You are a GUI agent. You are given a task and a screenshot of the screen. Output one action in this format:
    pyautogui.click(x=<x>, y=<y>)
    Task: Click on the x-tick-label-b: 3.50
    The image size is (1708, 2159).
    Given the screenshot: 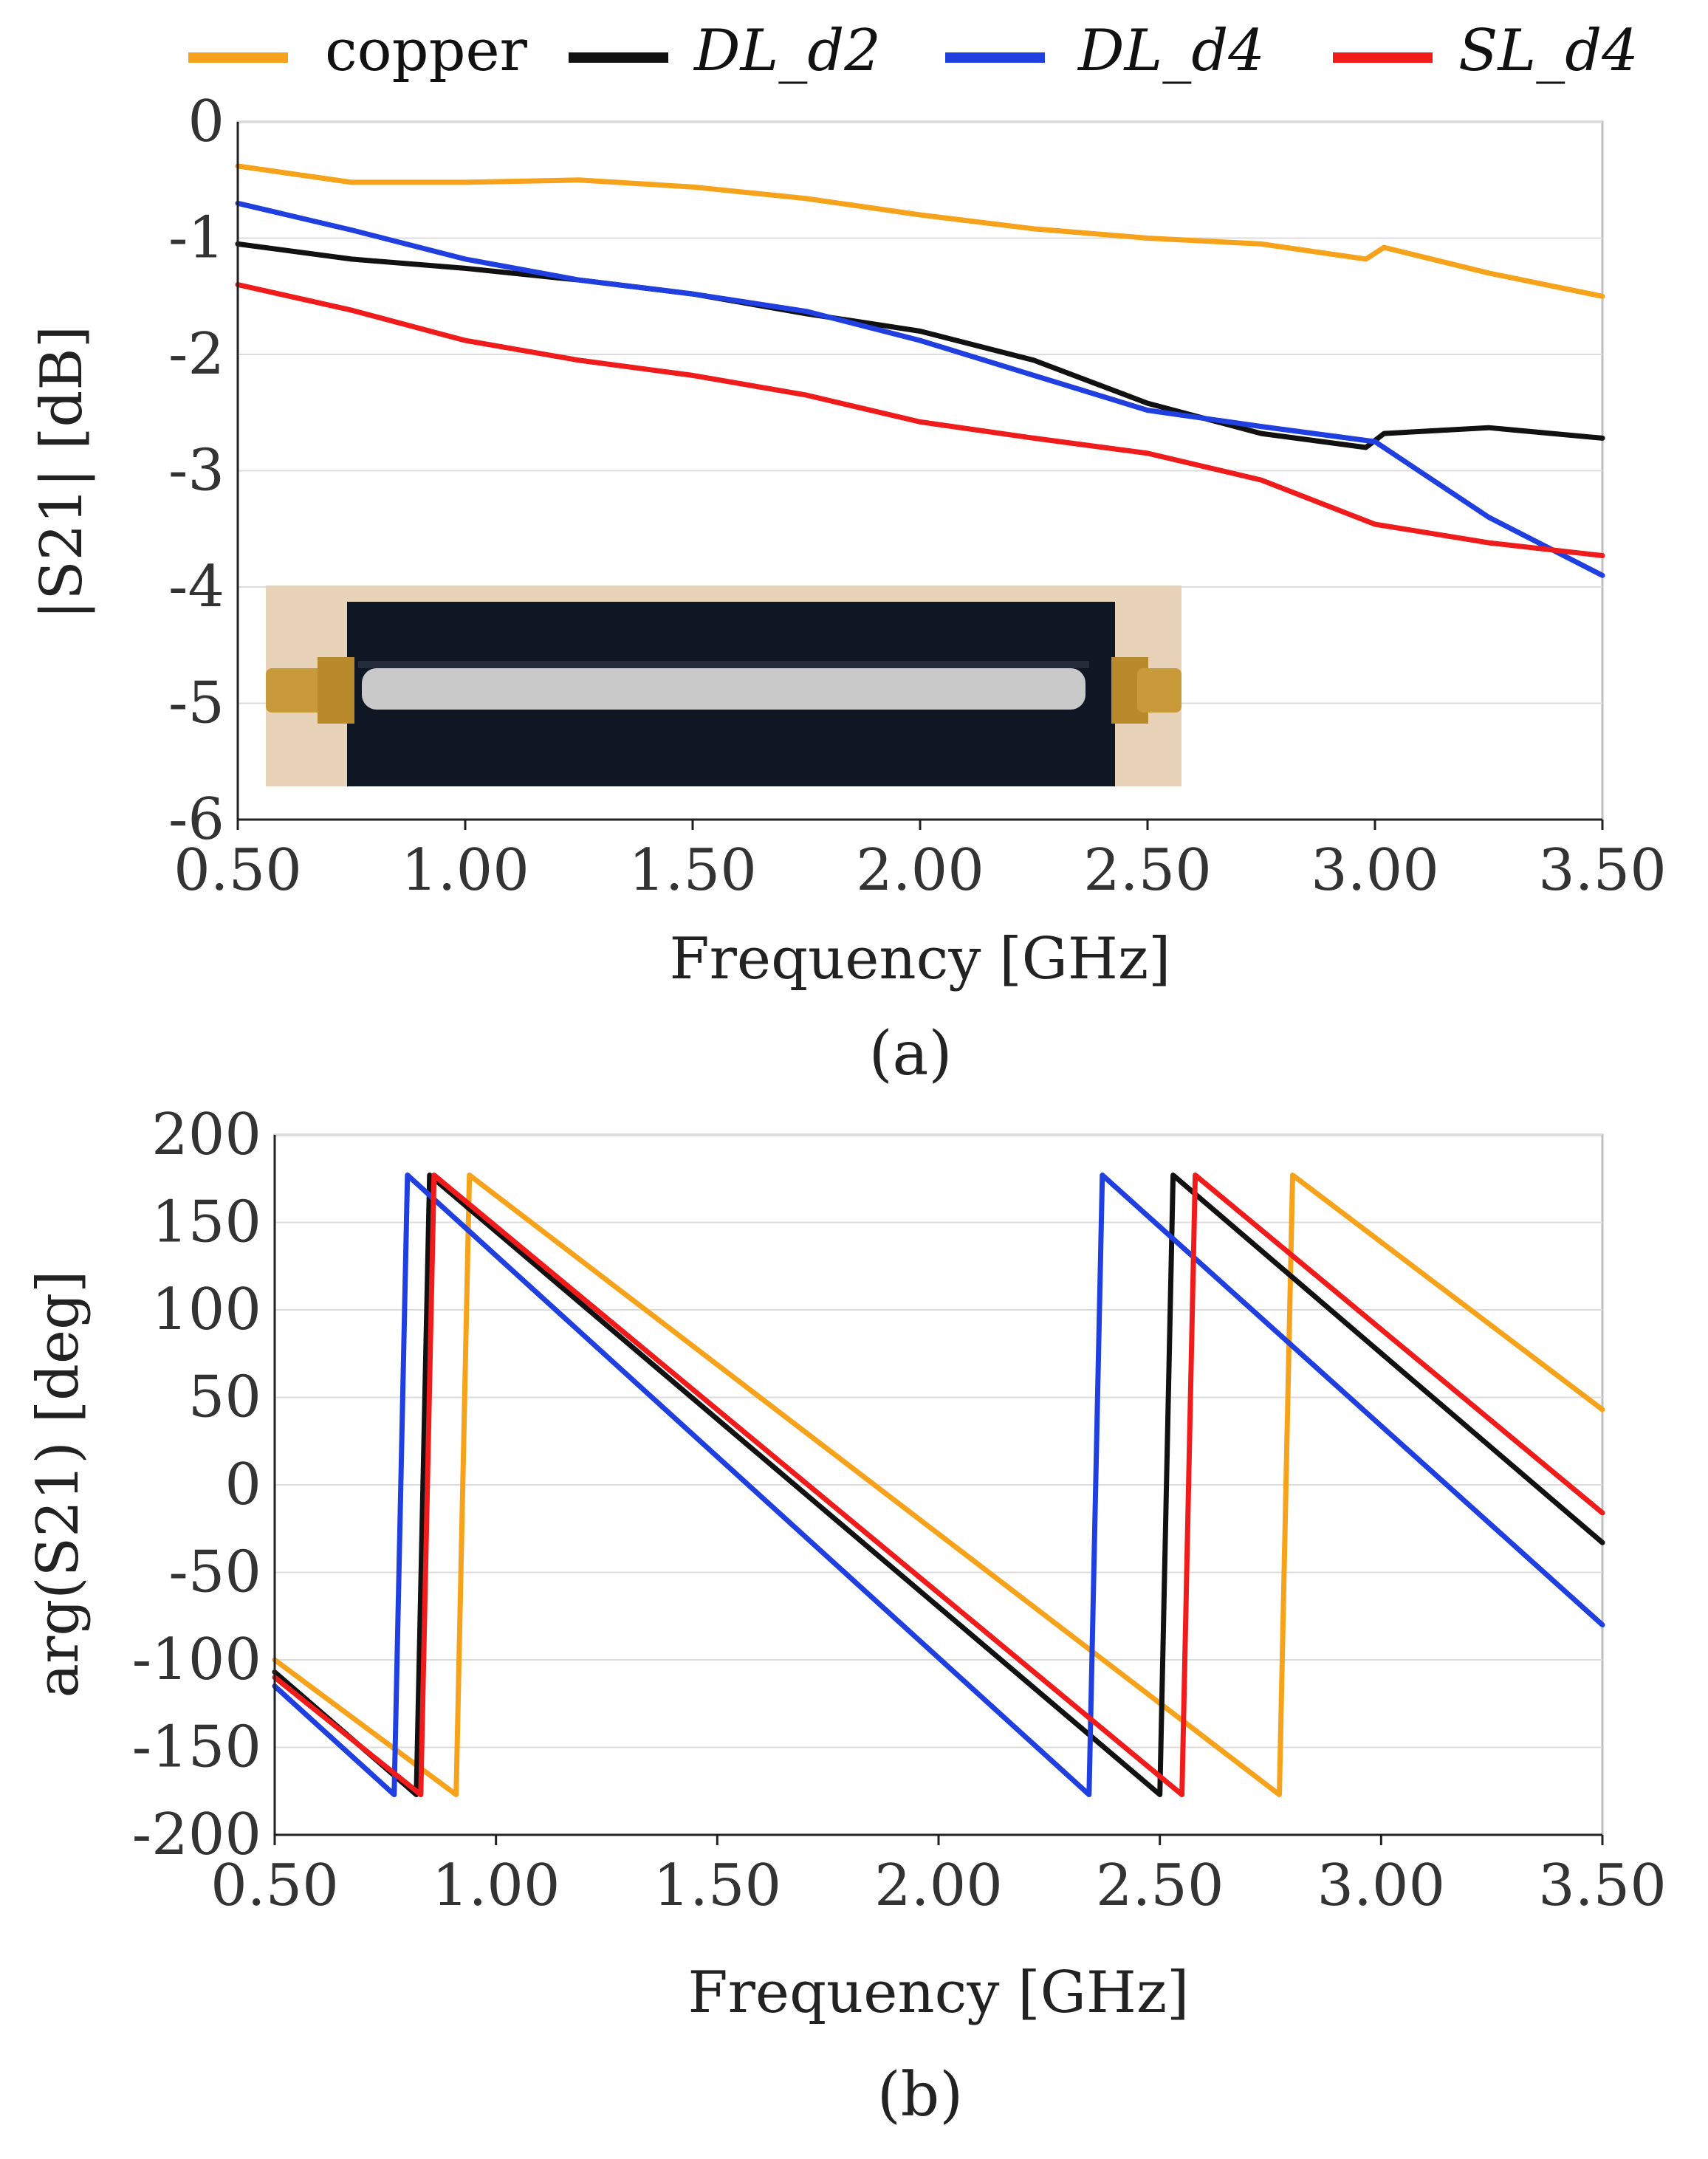 What is the action you would take?
    pyautogui.click(x=1603, y=1886)
    